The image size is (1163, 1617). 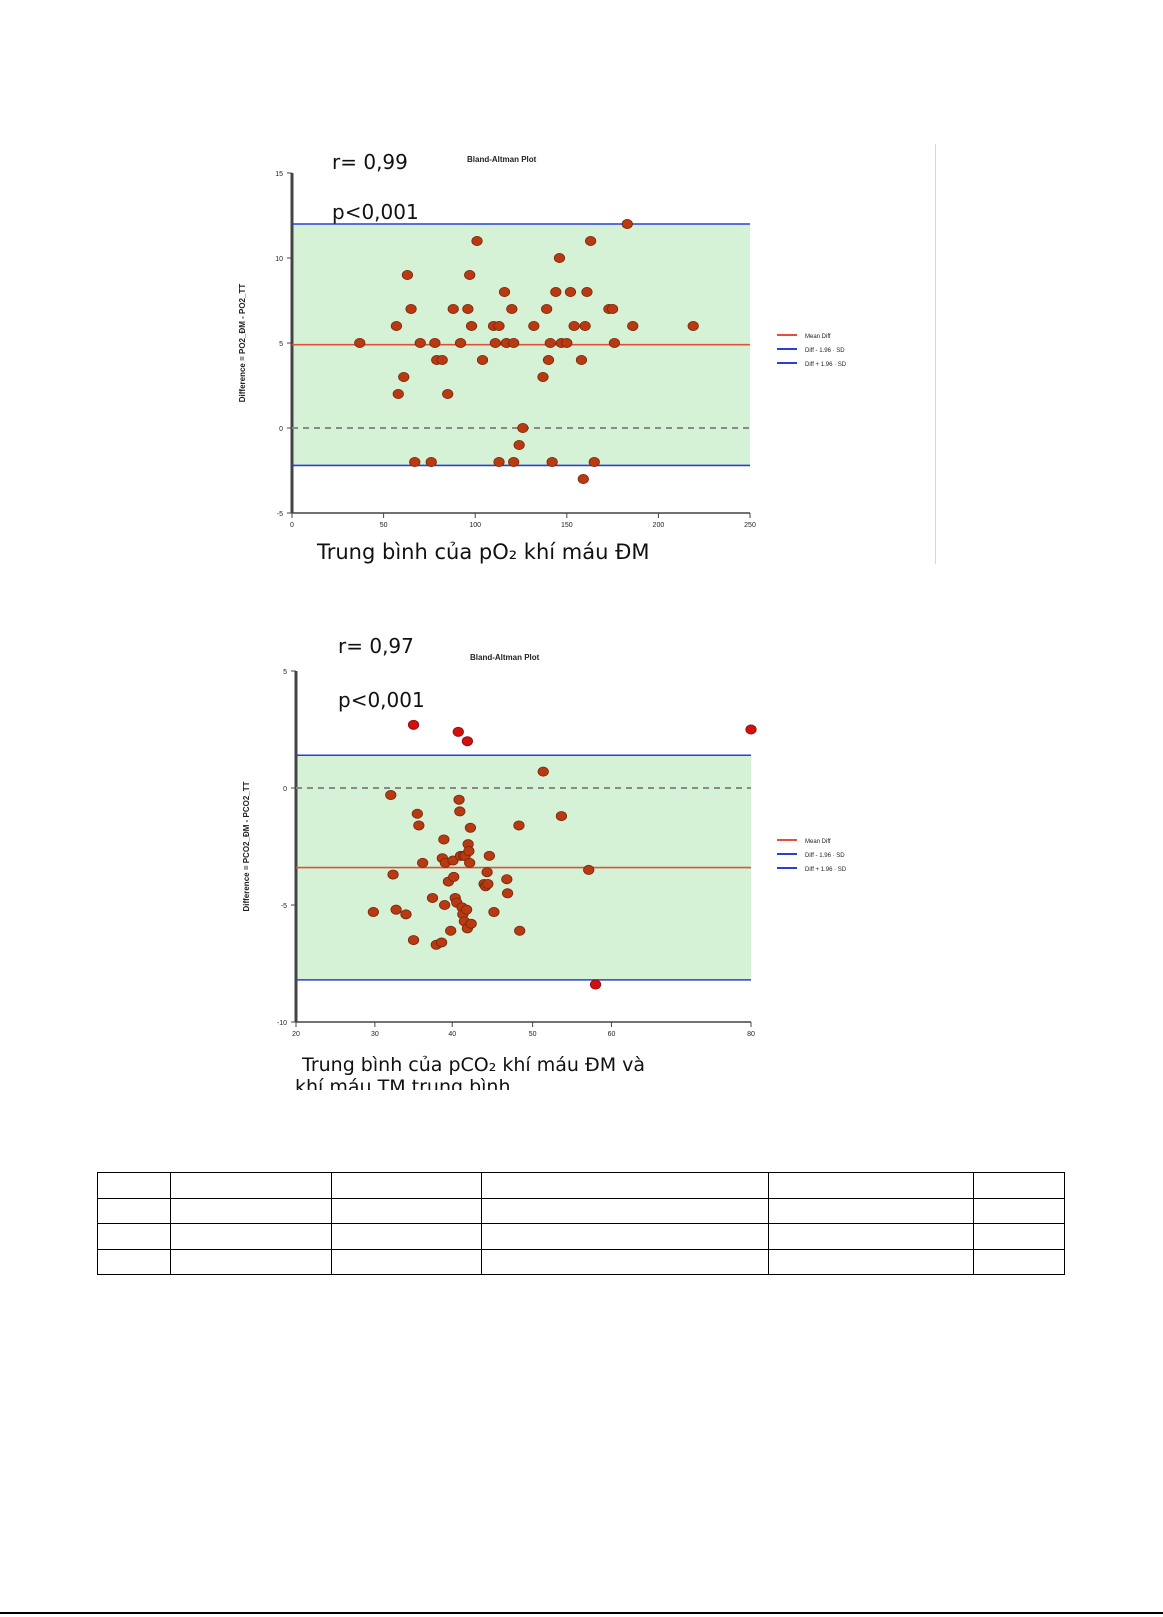 What do you see at coordinates (292, 525) in the screenshot?
I see `x-tick-label: 0` at bounding box center [292, 525].